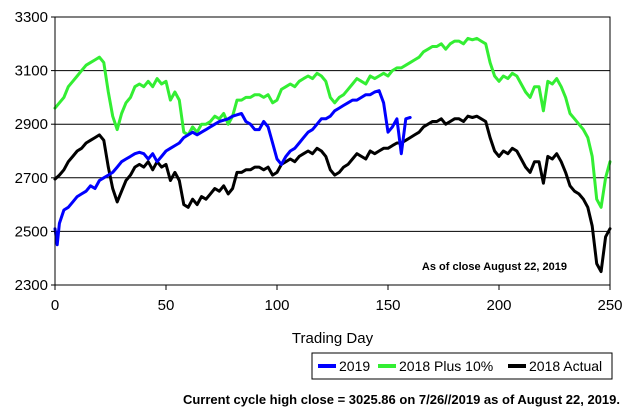 The image size is (625, 420). I want to click on y-tick-label: 2300, so click(31, 285).